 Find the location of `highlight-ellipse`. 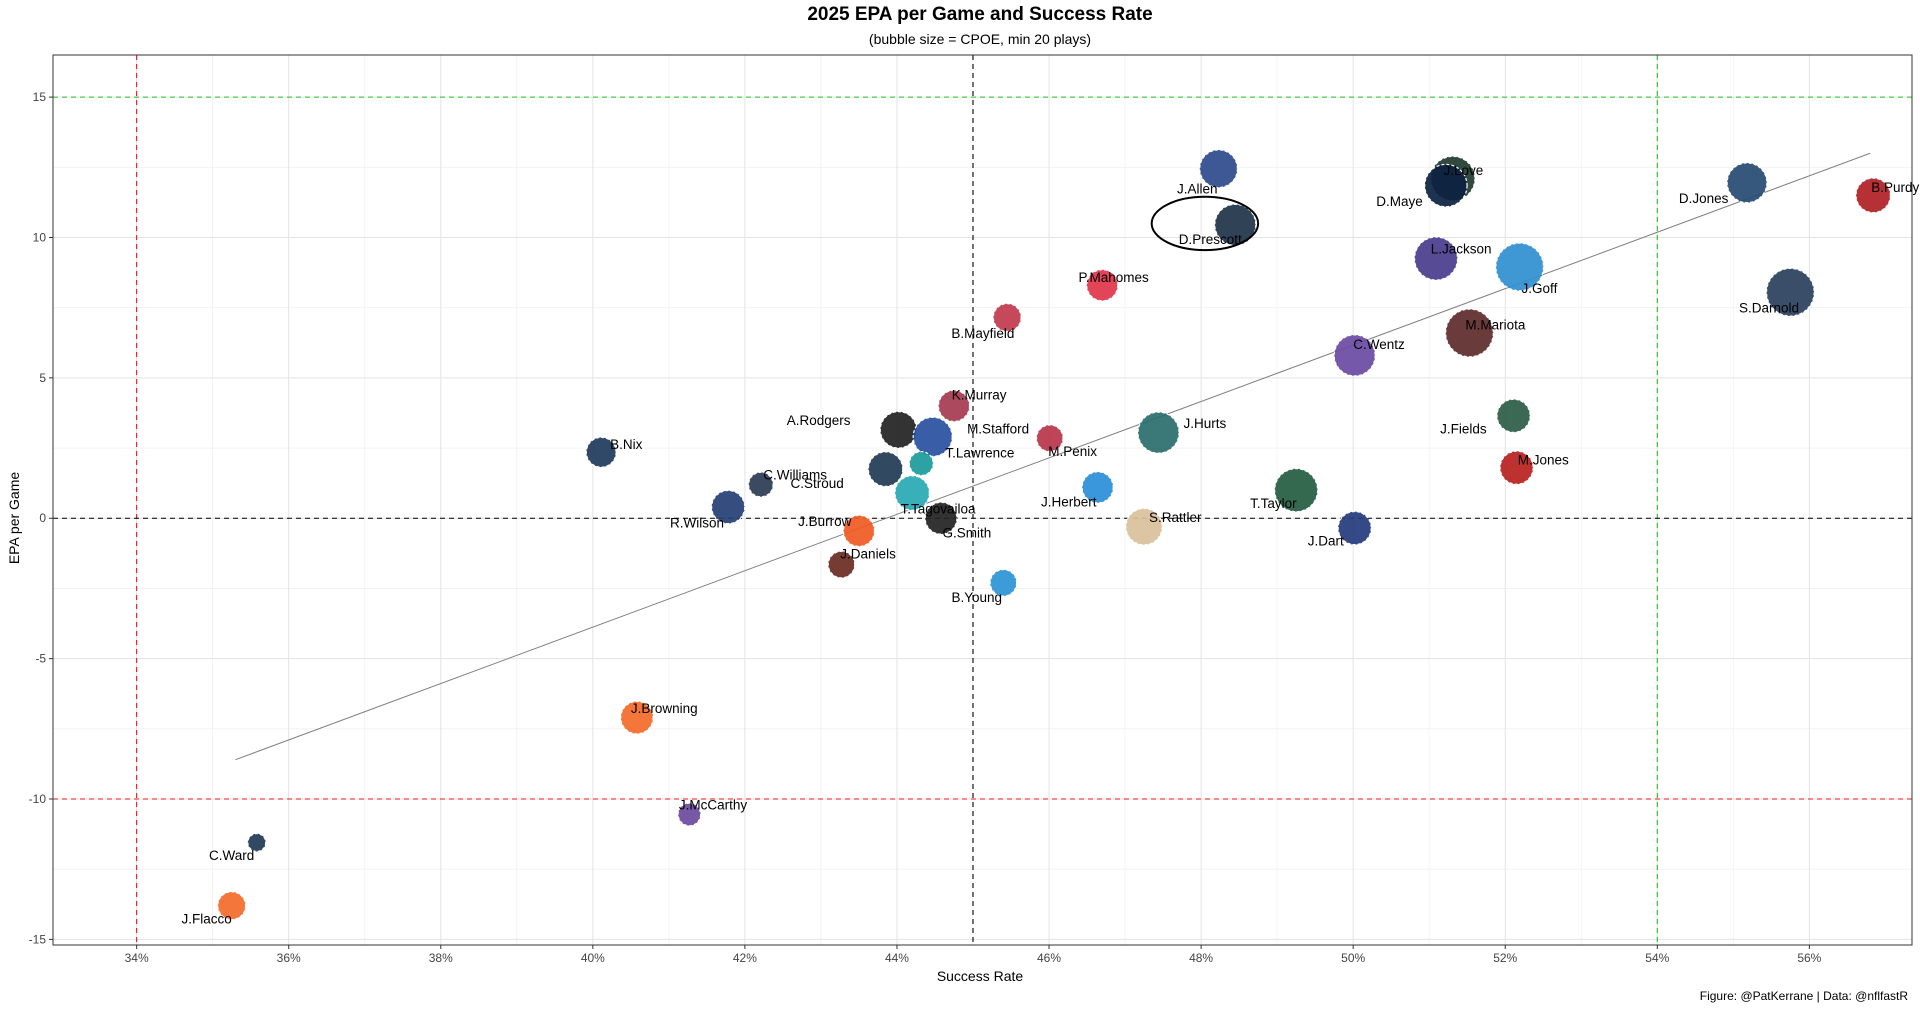

highlight-ellipse is located at coordinates (1205, 223).